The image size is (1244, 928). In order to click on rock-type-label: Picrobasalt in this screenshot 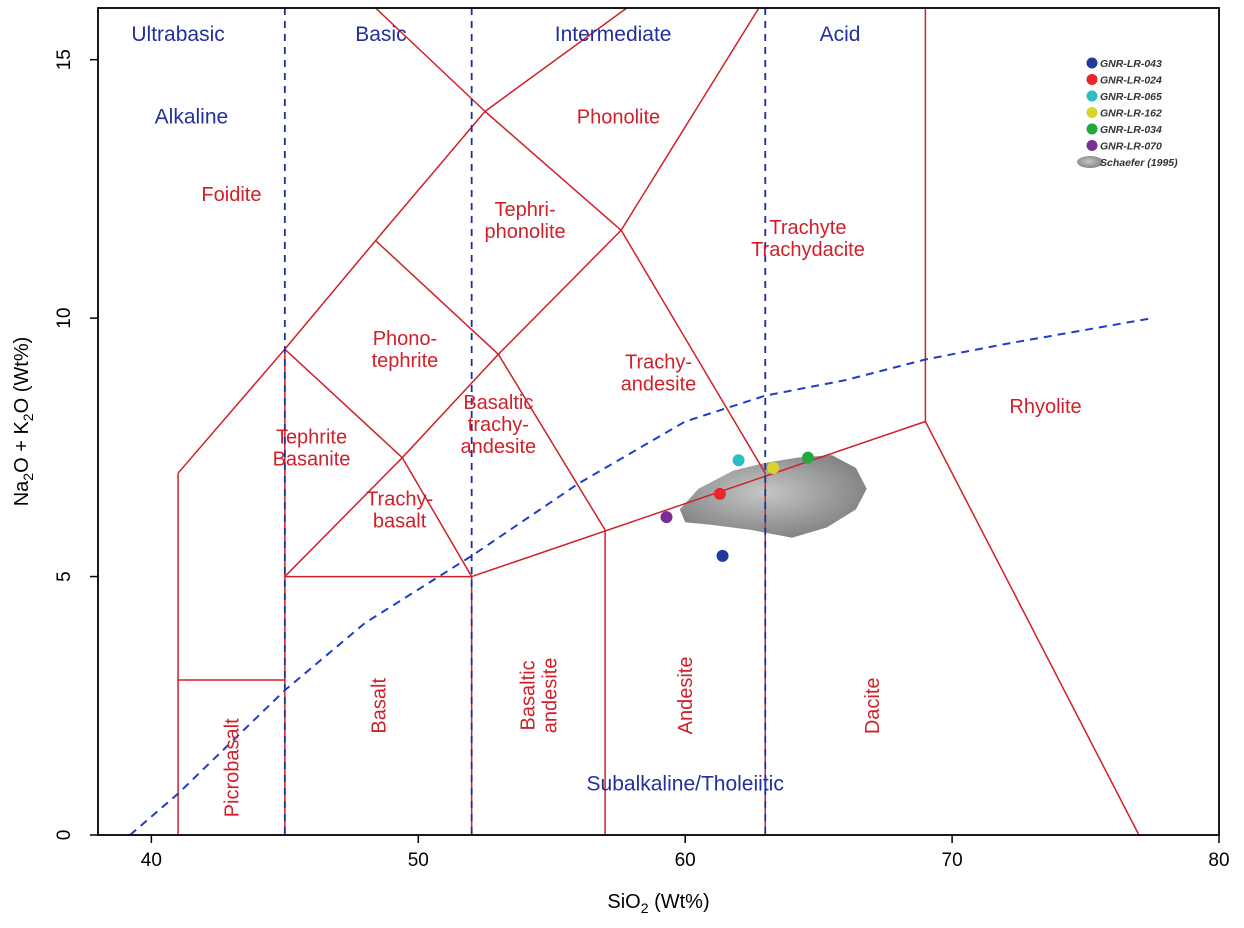, I will do `click(232, 767)`.